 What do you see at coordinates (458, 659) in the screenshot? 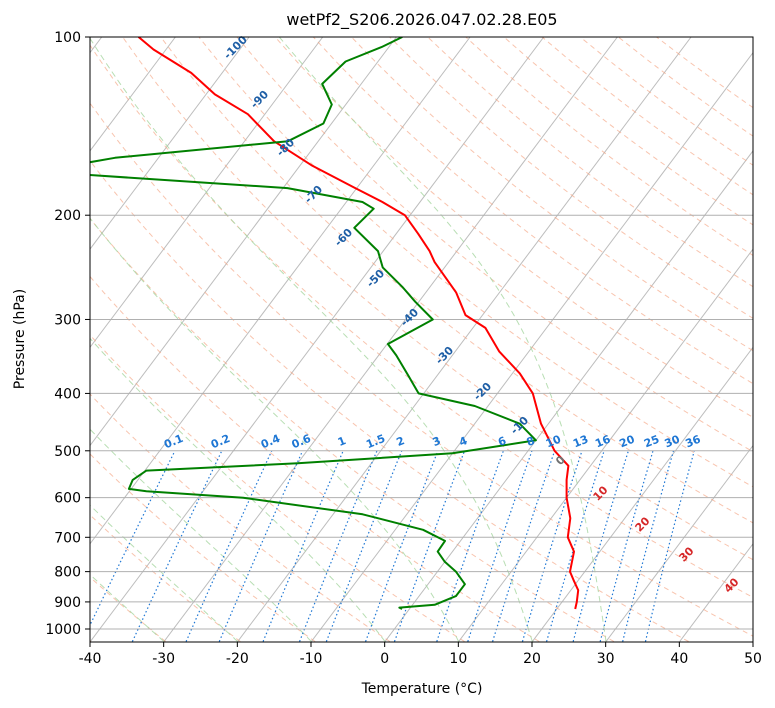
I see `x-tick-label: 10` at bounding box center [458, 659].